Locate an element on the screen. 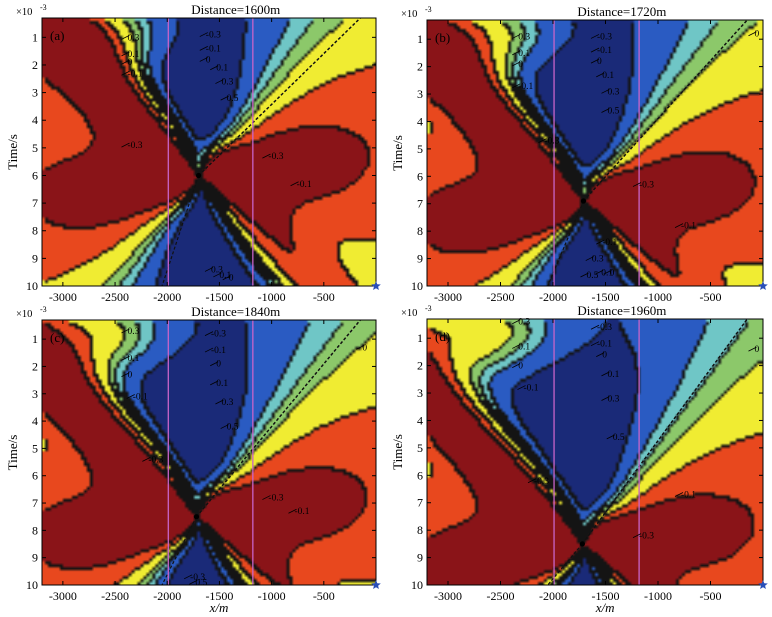 The height and width of the screenshot is (617, 772). y-exponent-power: -3 is located at coordinates (43, 309).